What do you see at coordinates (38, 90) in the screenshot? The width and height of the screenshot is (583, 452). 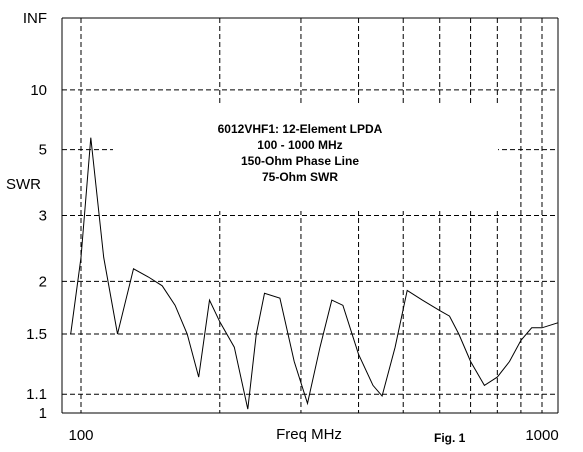 I see `y-tick-label-6: 10` at bounding box center [38, 90].